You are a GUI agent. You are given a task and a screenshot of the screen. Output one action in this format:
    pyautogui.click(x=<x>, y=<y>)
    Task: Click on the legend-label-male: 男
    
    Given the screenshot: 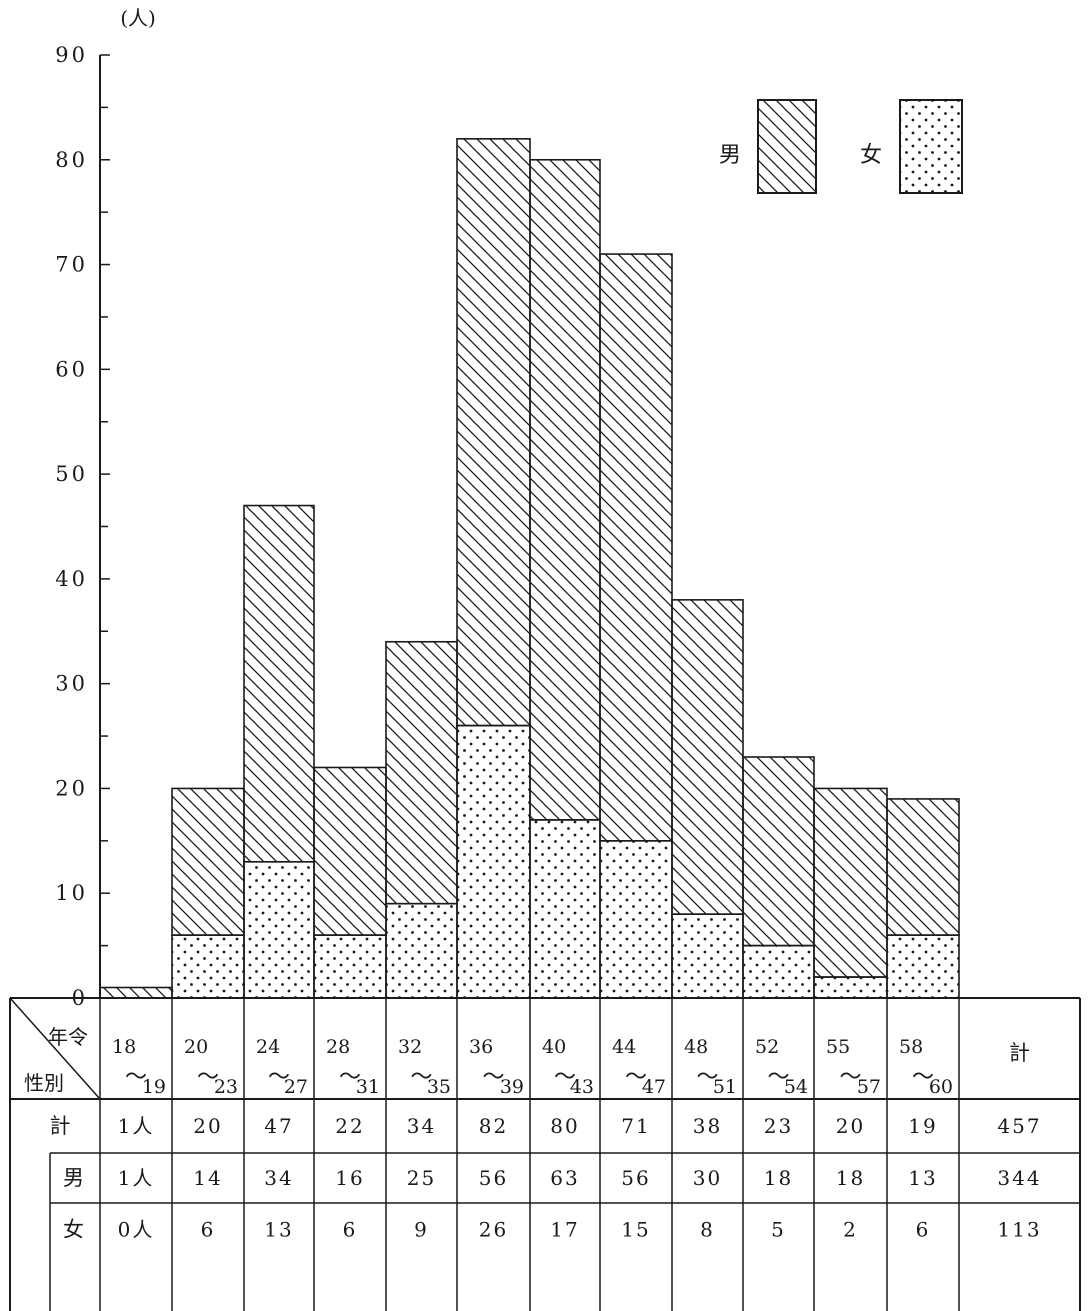 What is the action you would take?
    pyautogui.click(x=730, y=155)
    